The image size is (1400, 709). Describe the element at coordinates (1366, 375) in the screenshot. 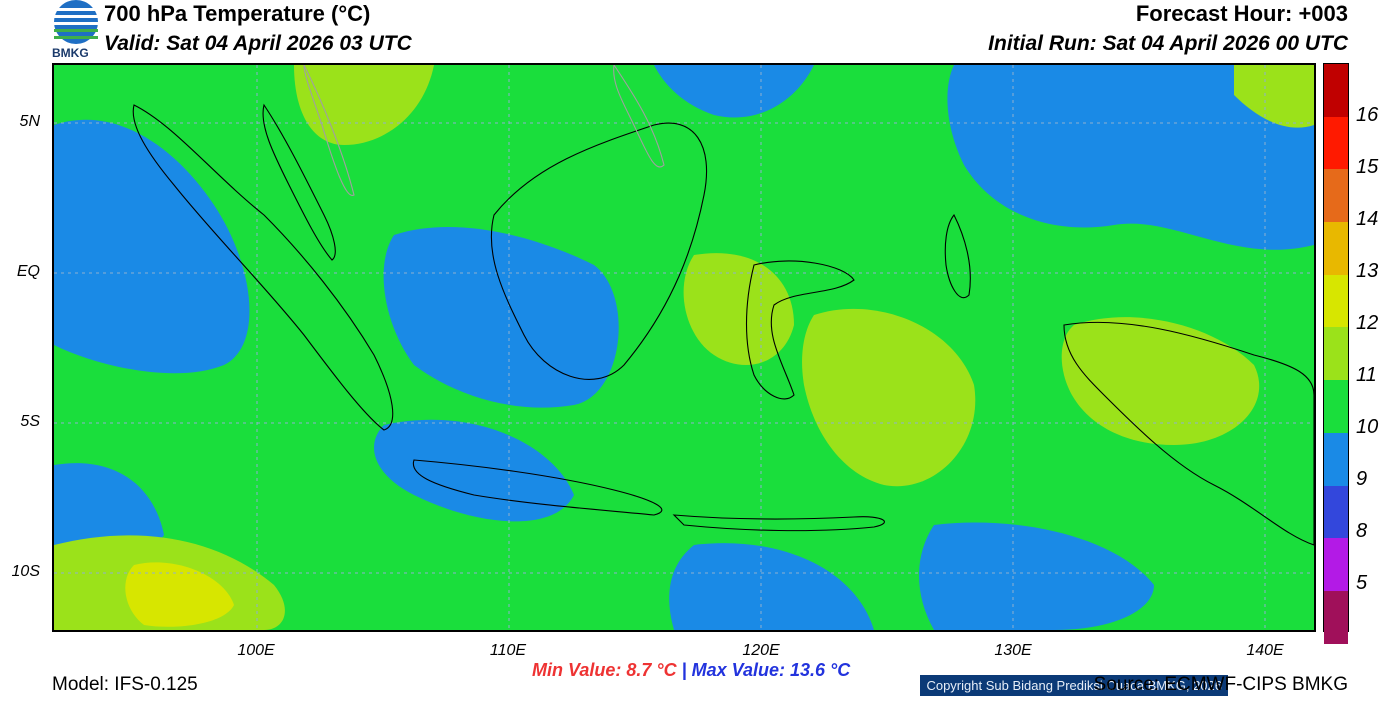

I see `colorbar-label-11: 11` at that location.